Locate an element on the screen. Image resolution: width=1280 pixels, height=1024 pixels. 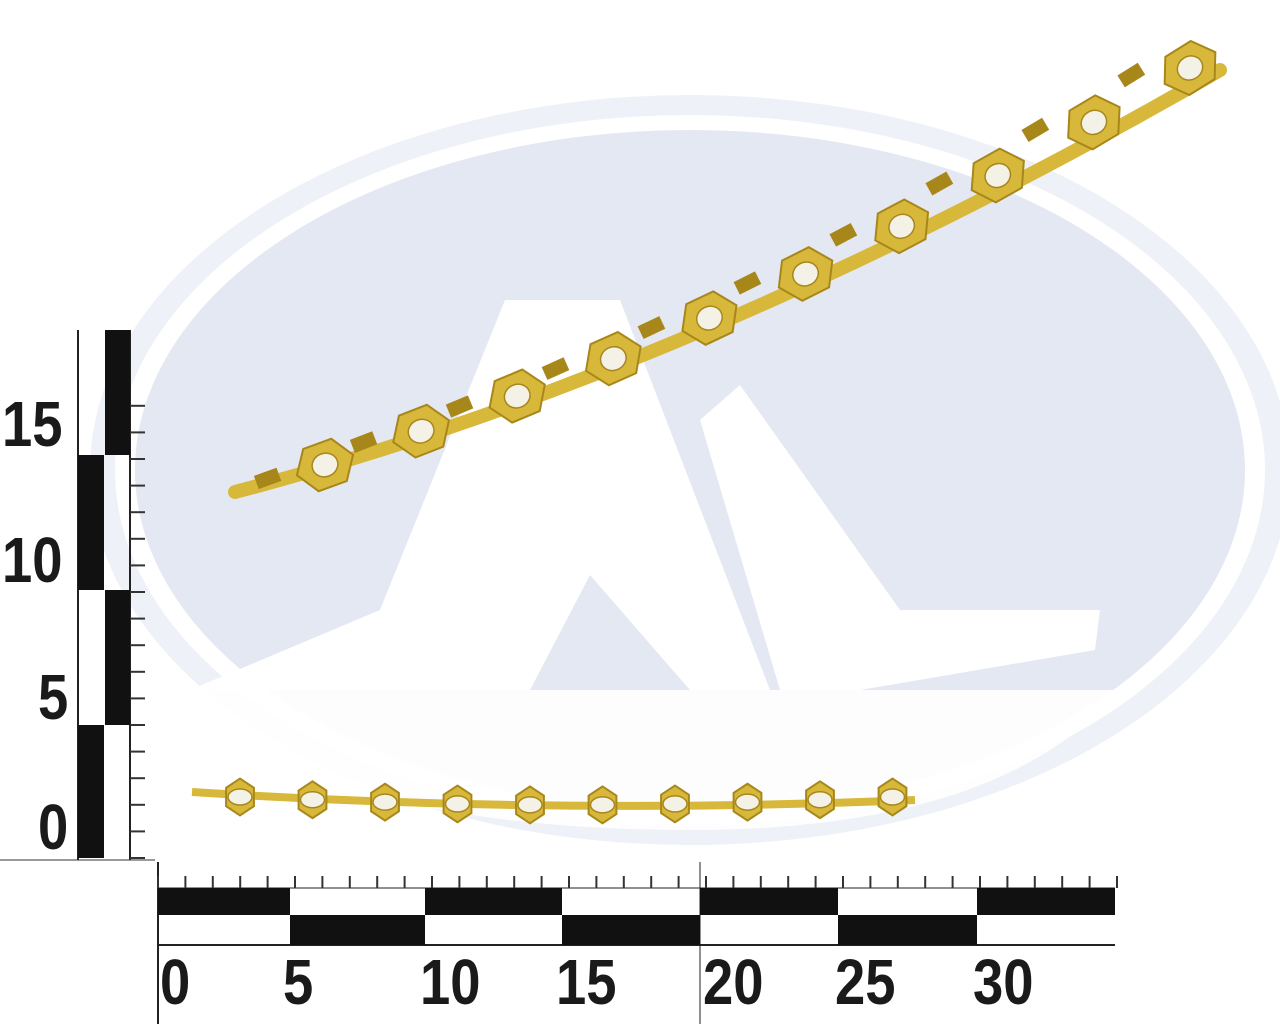
hruler-label-30: 30 is located at coordinates (1003, 982).